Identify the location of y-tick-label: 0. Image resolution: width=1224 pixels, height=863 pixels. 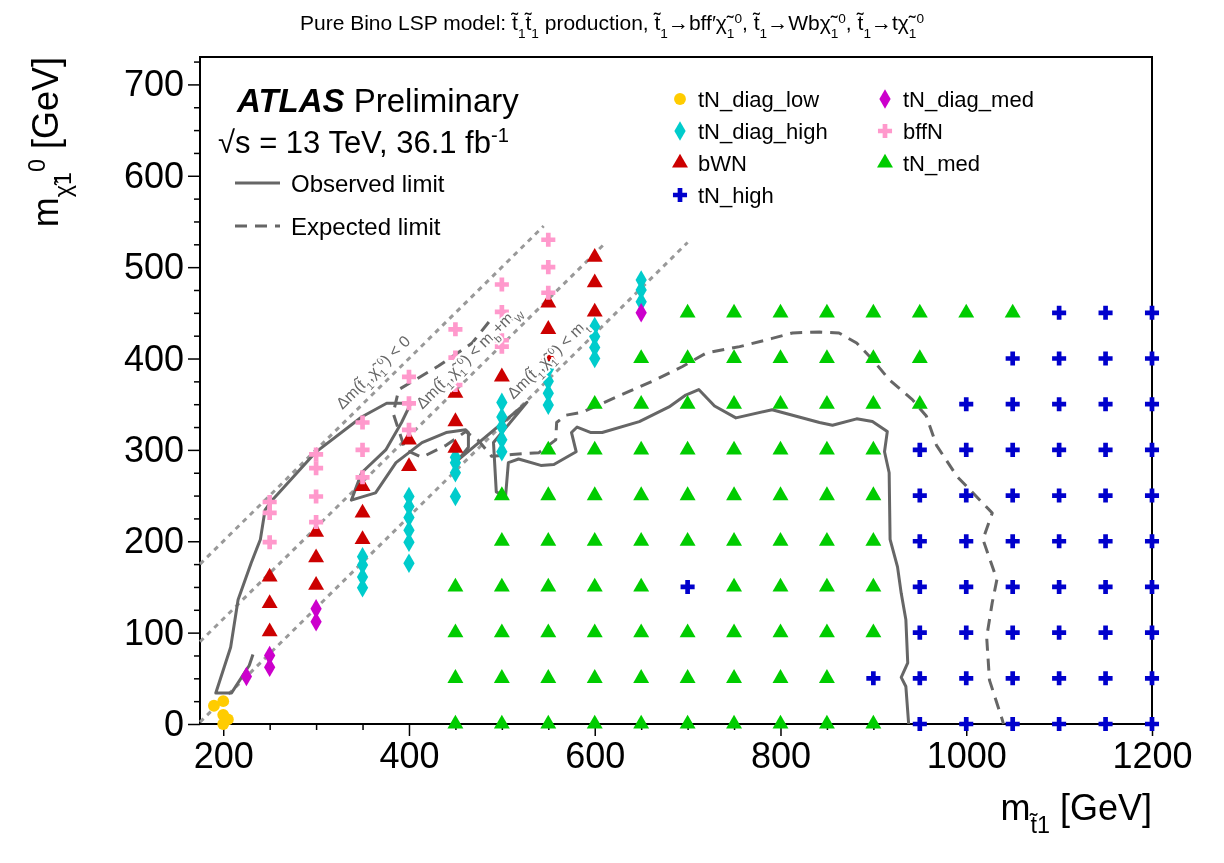
(173, 724).